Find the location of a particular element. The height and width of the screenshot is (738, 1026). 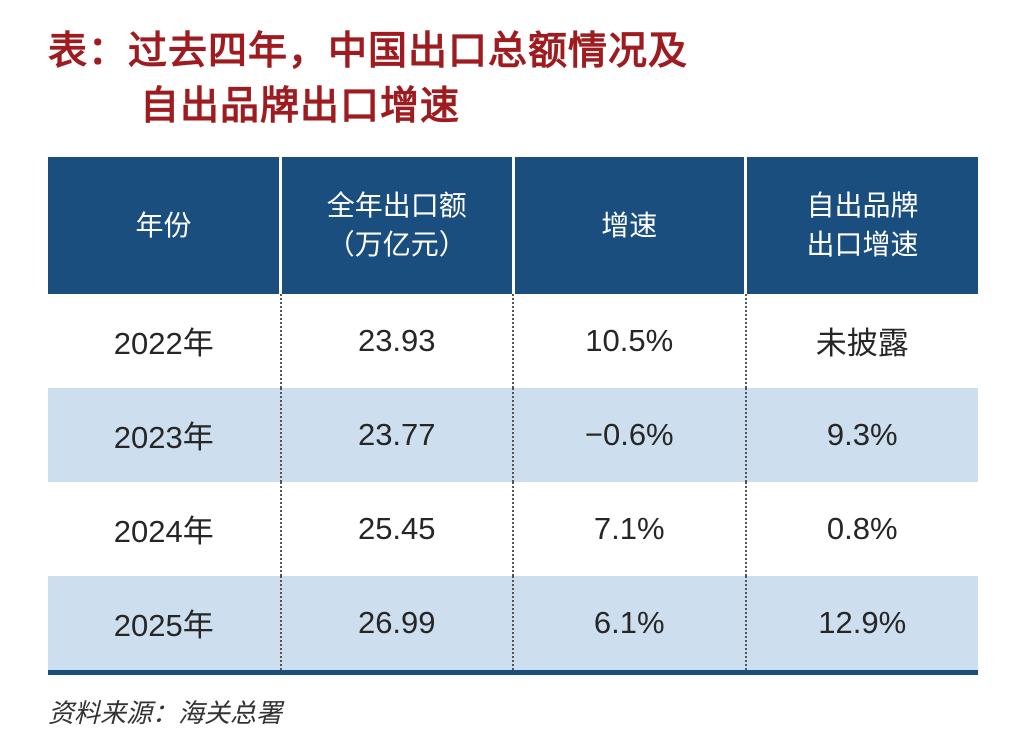

cell-growth: −0.6% is located at coordinates (629, 434).